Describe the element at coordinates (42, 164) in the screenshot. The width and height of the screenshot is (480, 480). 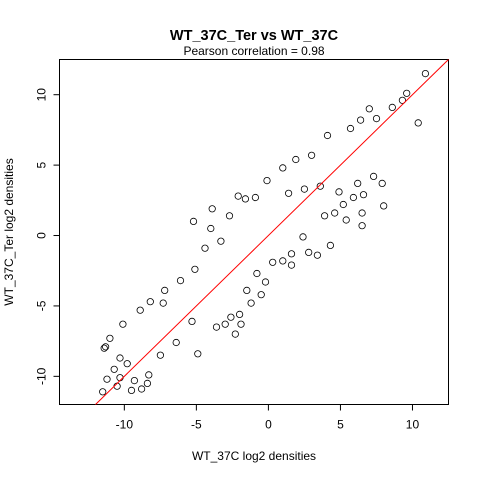
I see `y-tick-label: 5` at that location.